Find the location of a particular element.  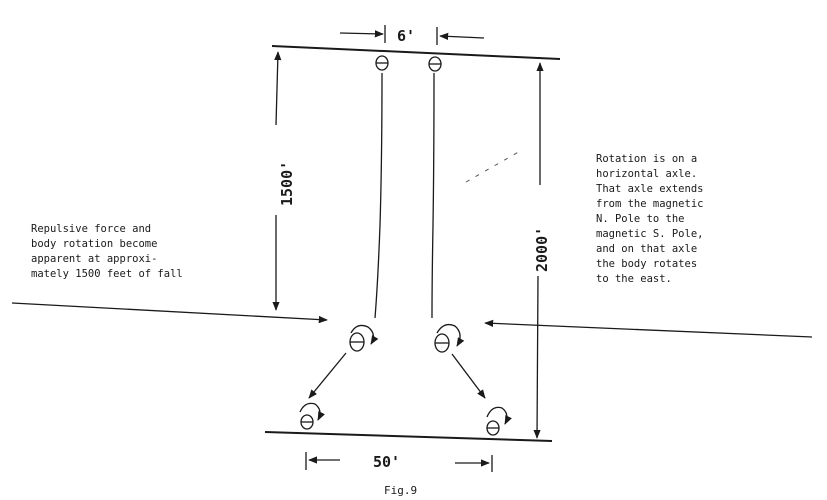

top-width-label: 6' is located at coordinates (406, 36).